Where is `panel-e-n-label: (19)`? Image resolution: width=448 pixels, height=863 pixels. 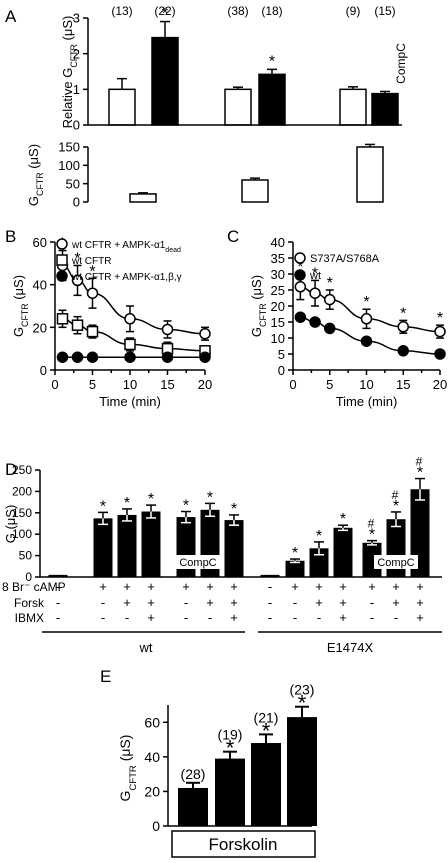
panel-e-n-label: (19) is located at coordinates (230, 735).